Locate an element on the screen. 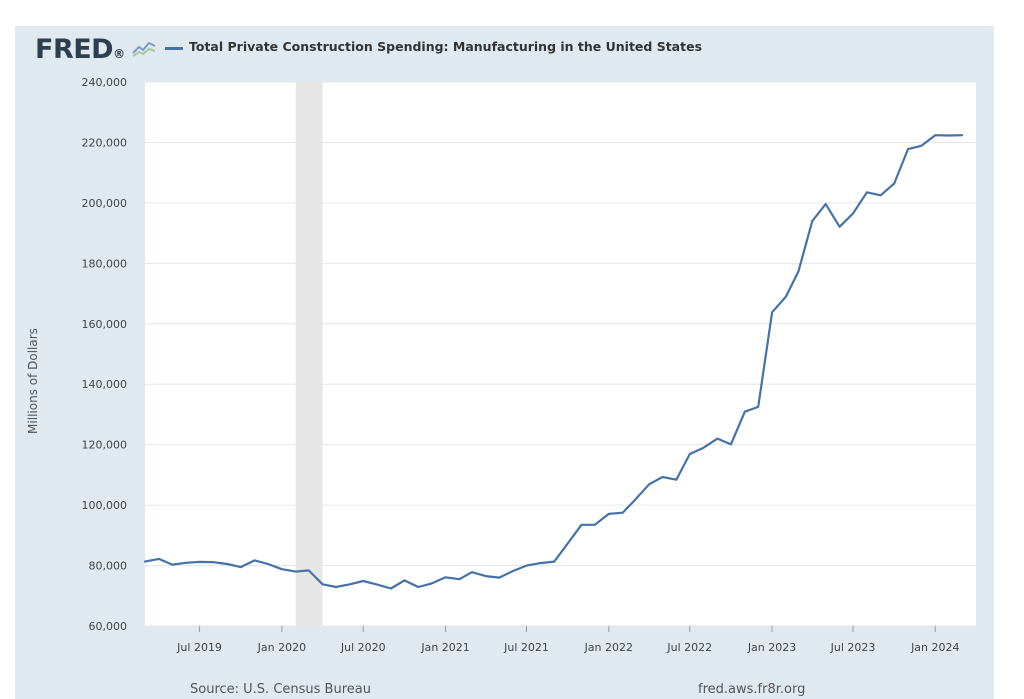 This screenshot has width=1024, height=699. fred-logo: FRED® is located at coordinates (80, 49).